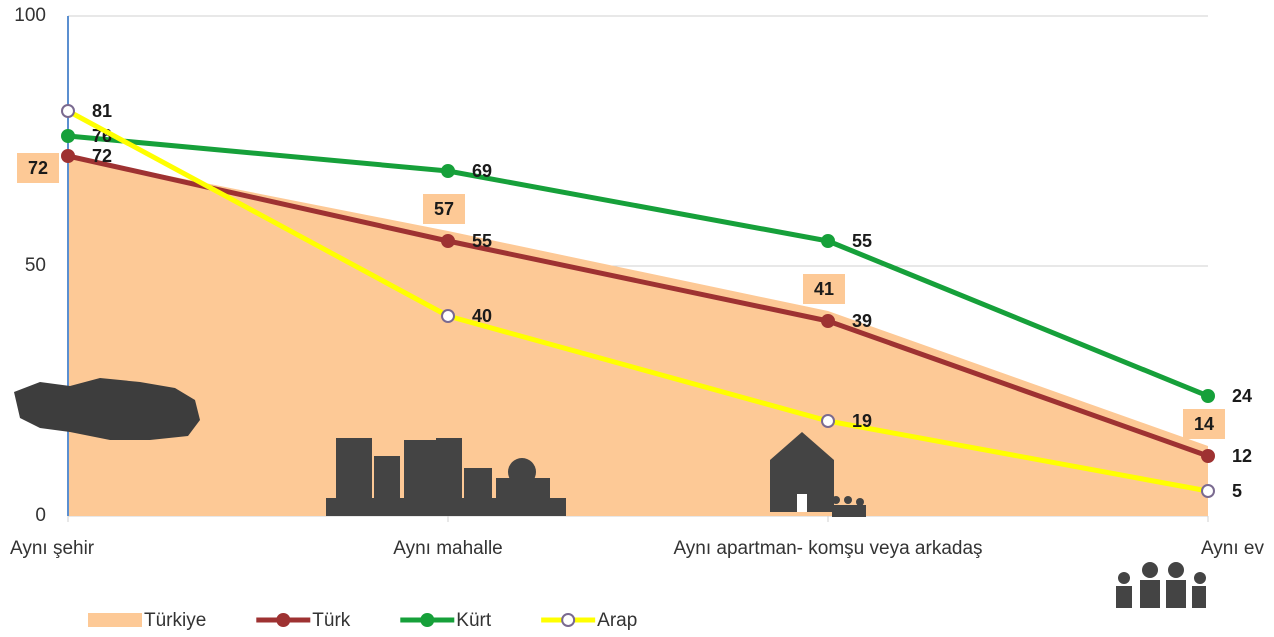 Image resolution: width=1274 pixels, height=637 pixels. I want to click on icon-city, so click(446, 477).